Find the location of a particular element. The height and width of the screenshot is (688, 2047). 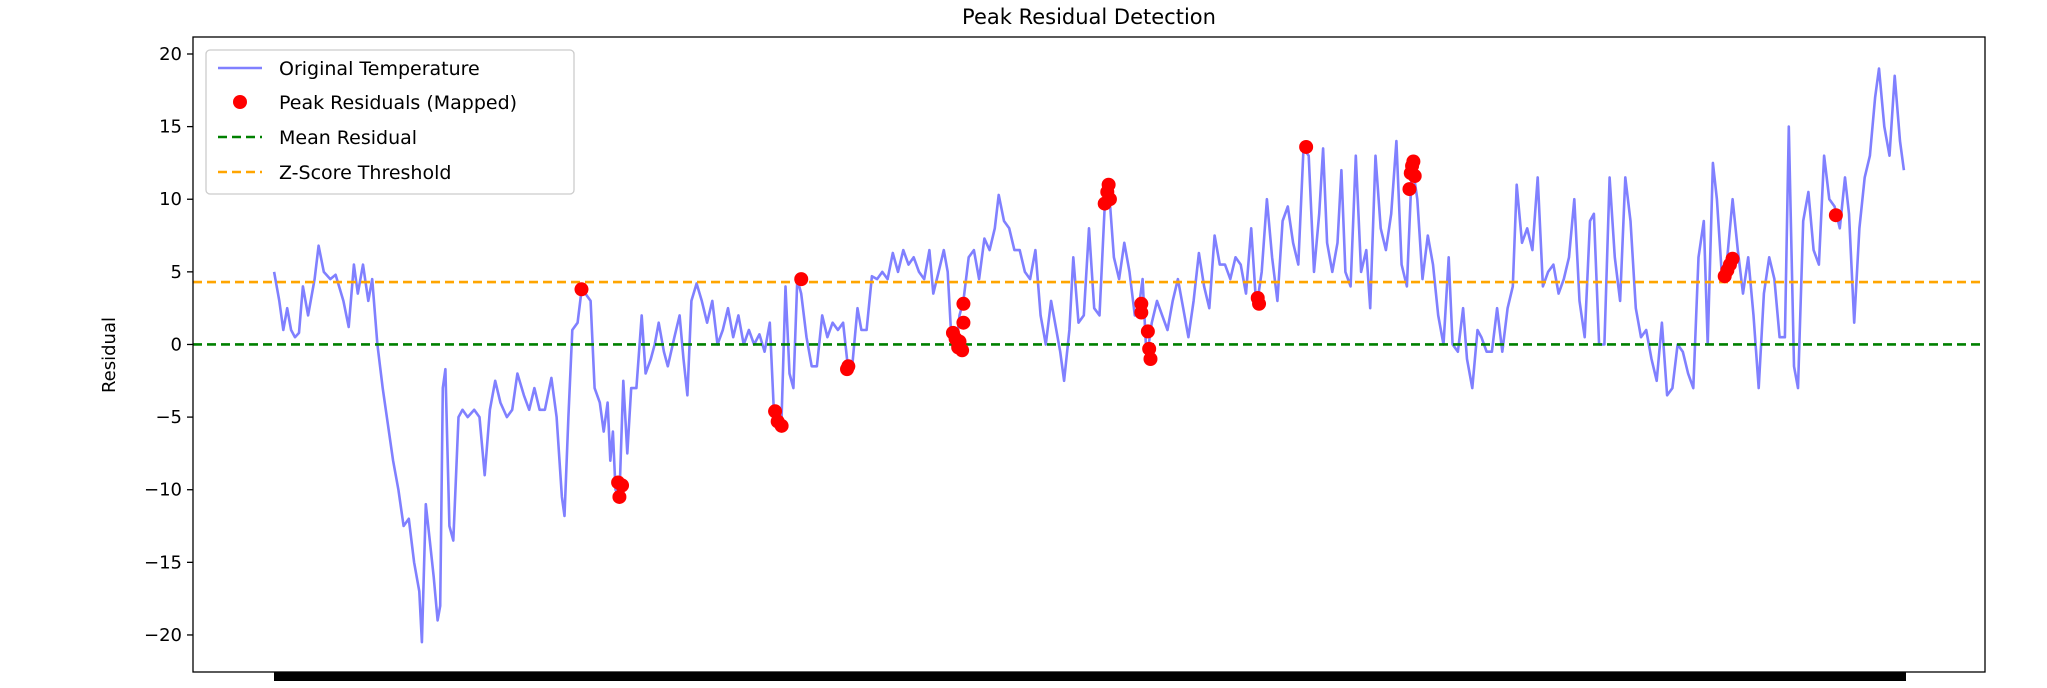

x-tick-marks is located at coordinates (1090, 676).